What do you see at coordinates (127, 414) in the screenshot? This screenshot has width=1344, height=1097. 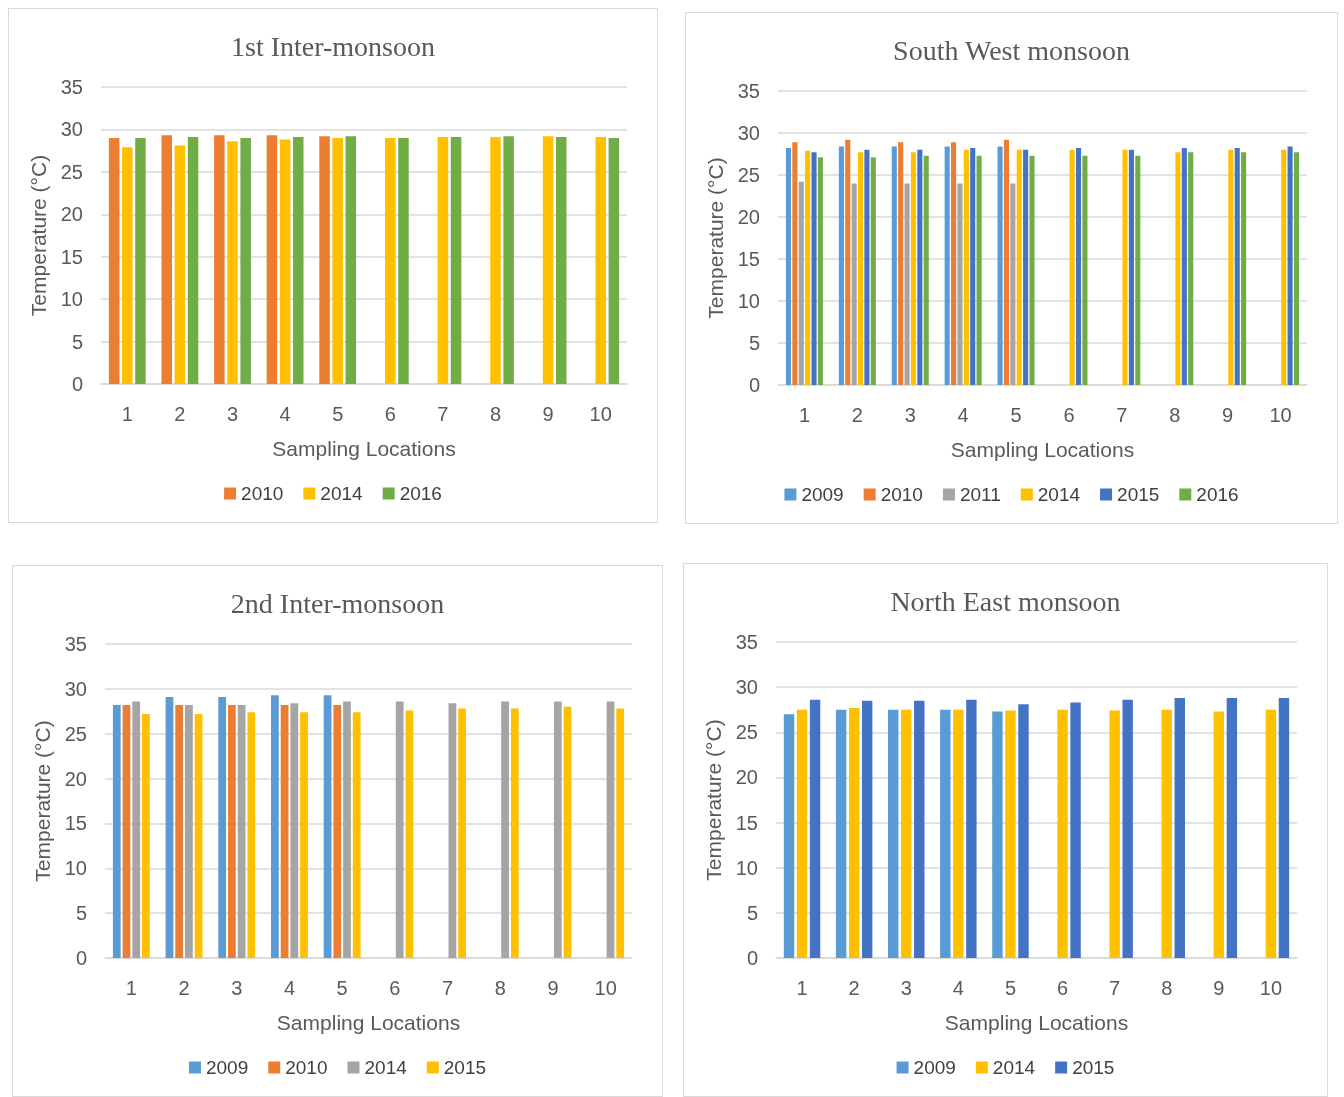 I see `x-tick-label: 1` at bounding box center [127, 414].